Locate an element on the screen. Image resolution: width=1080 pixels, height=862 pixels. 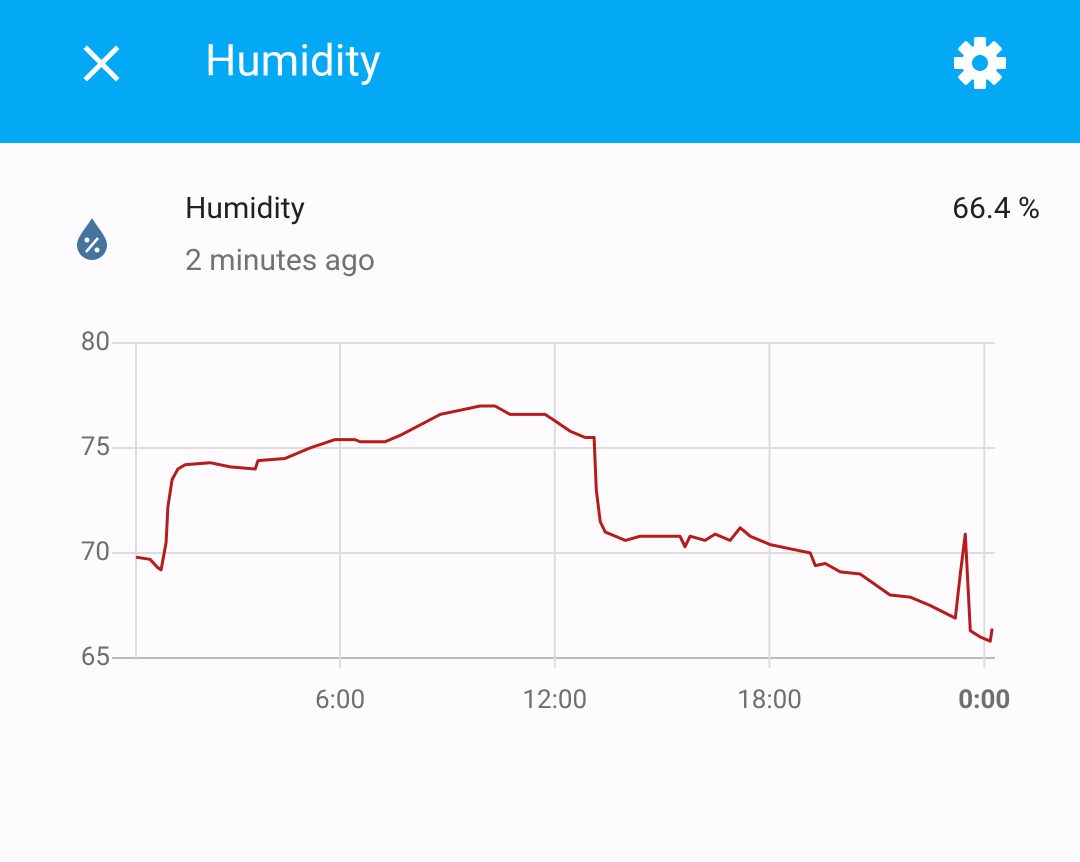
x-tick-label: 6:00 is located at coordinates (340, 700).